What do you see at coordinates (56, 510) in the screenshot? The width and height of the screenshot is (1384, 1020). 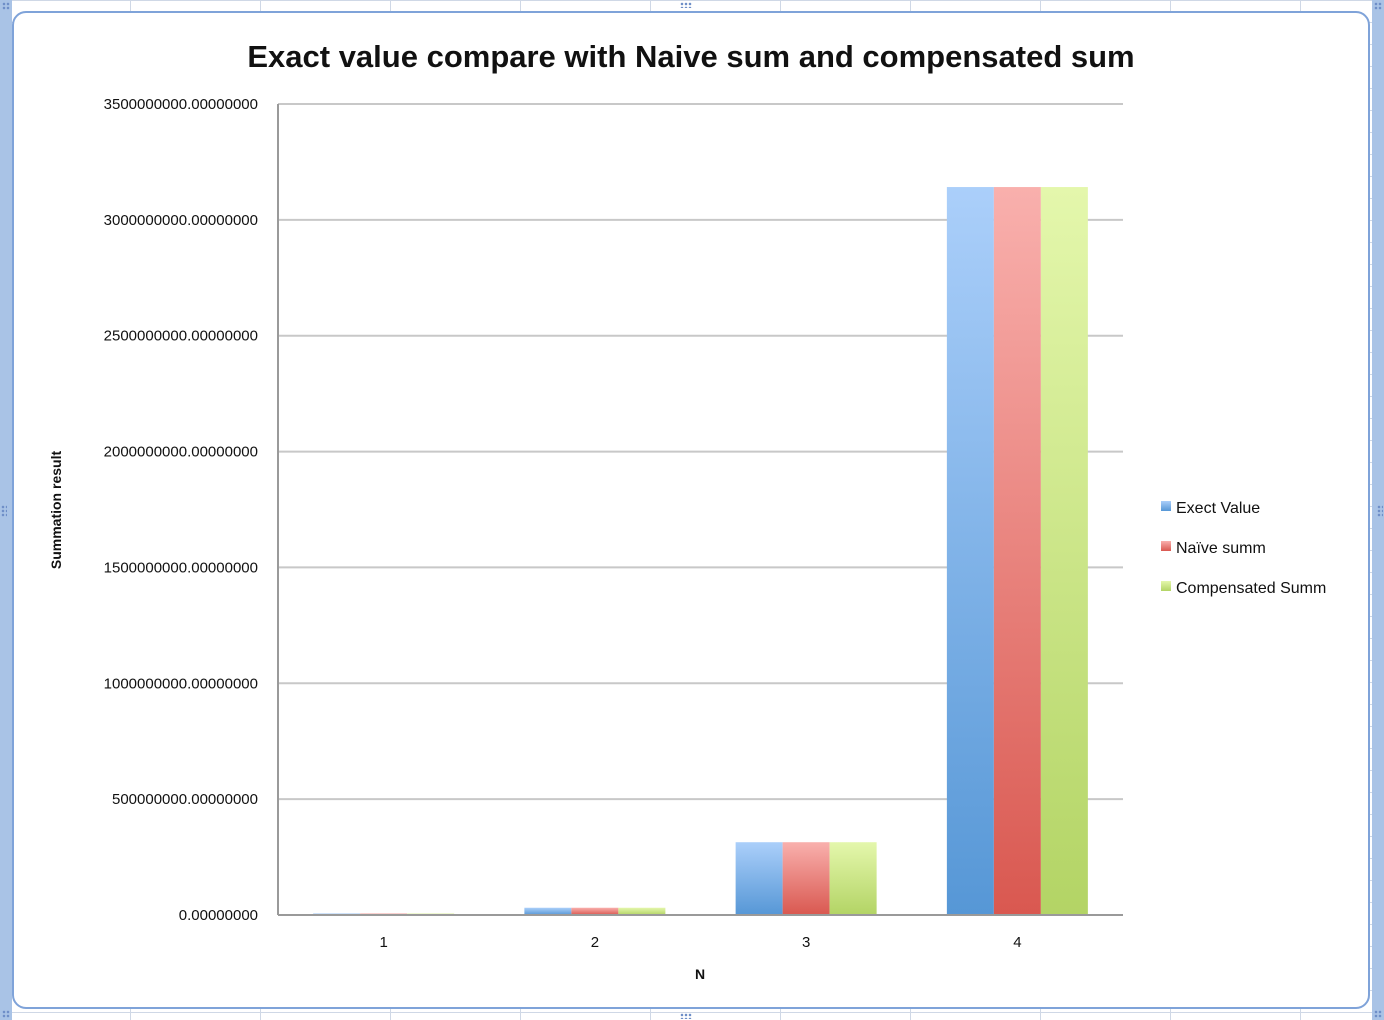 I see `y-axis-title: Summation result` at bounding box center [56, 510].